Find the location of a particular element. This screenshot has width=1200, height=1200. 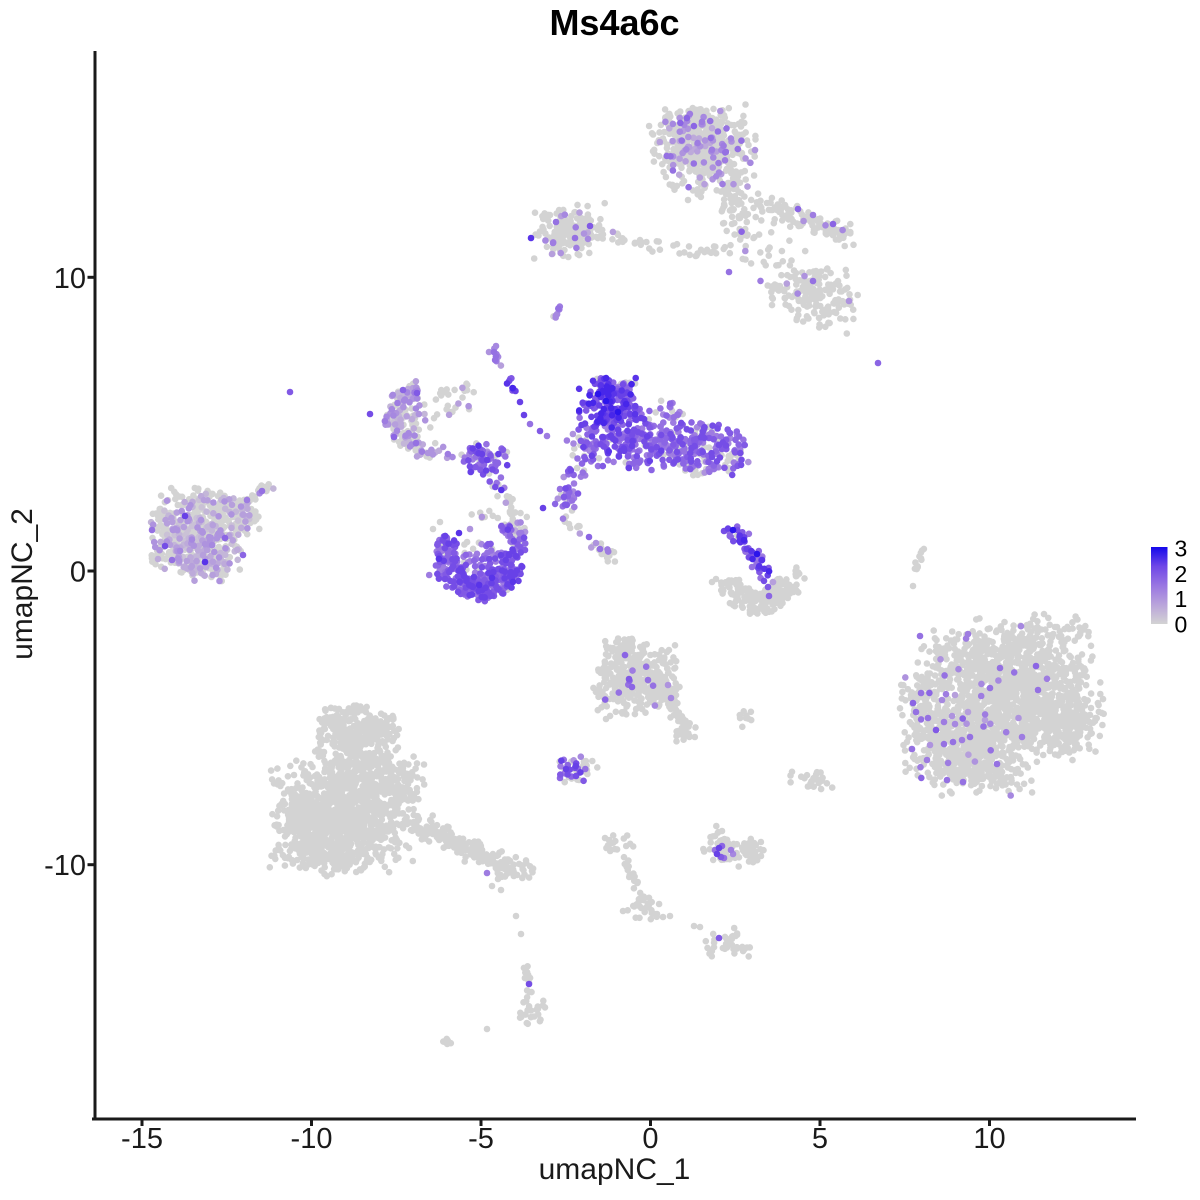

svg-text: umapNC_1 is located at coordinates (615, 1169).